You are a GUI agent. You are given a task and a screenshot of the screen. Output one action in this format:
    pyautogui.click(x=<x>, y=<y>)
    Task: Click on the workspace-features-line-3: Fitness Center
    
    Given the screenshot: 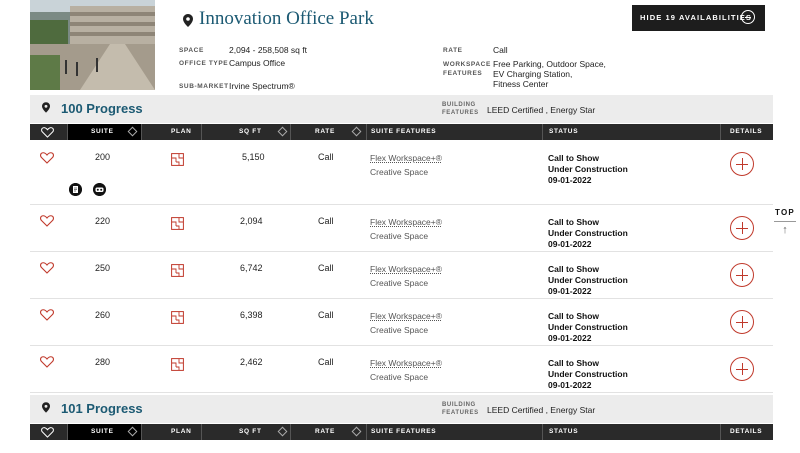 What is the action you would take?
    pyautogui.click(x=521, y=84)
    